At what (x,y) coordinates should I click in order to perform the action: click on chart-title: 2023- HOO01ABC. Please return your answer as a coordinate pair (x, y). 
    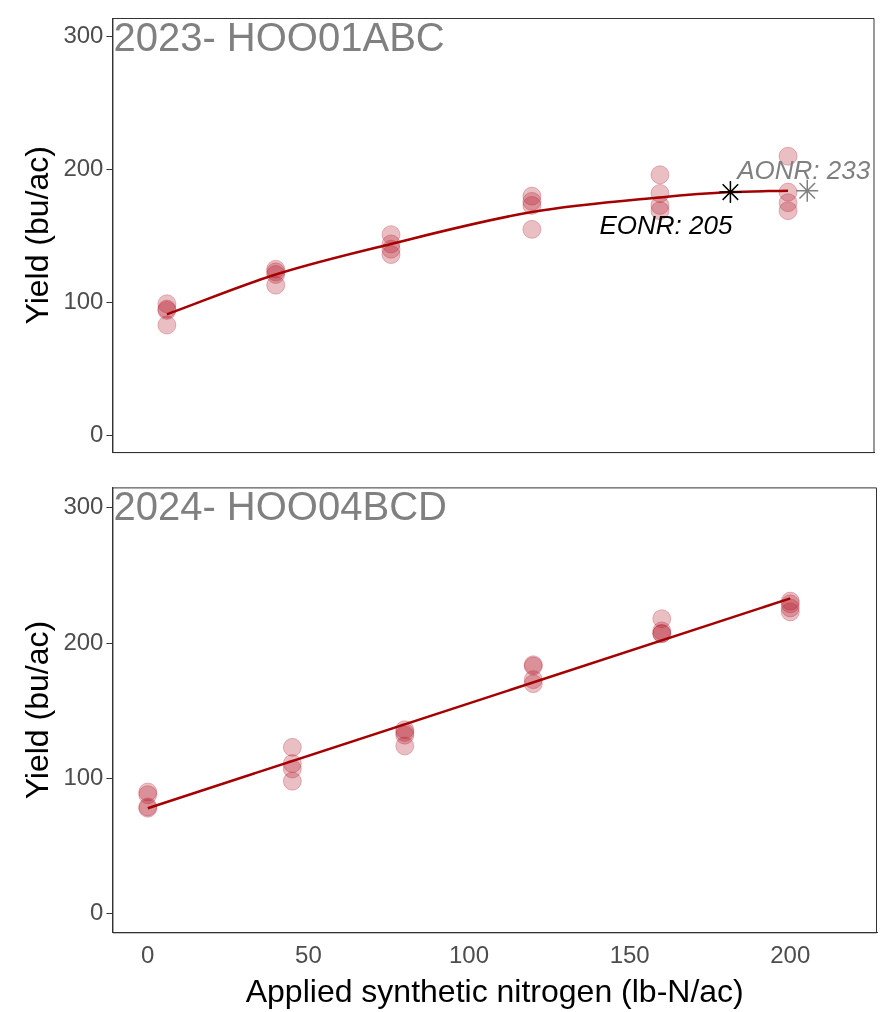
    Looking at the image, I should click on (279, 37).